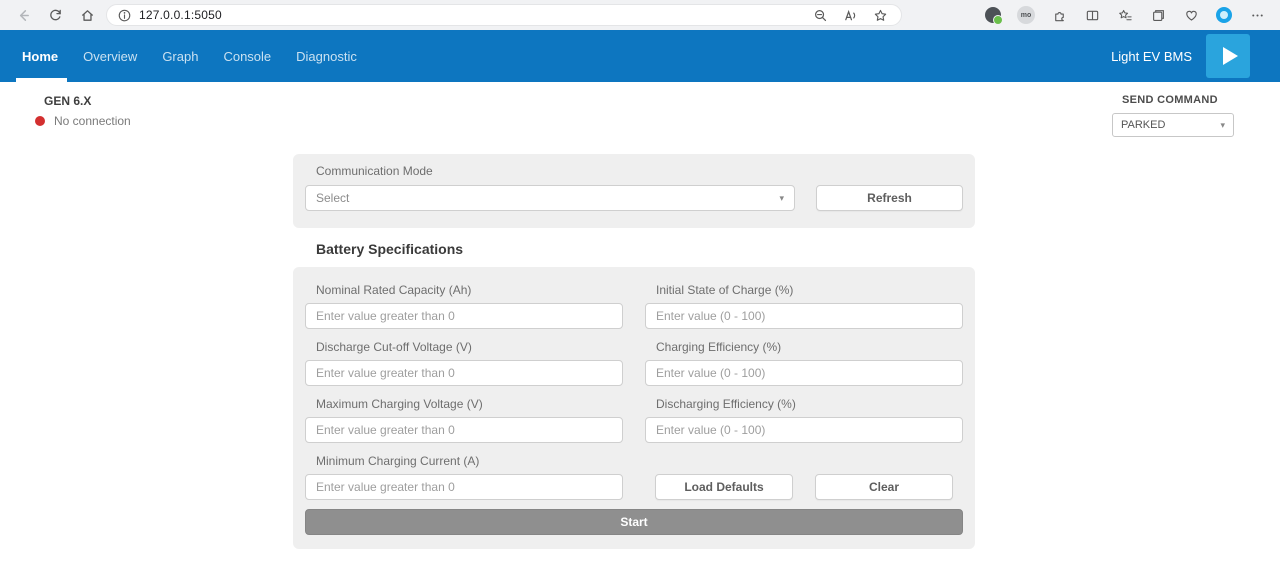  I want to click on address-bar: 127.0.0.1:5050, so click(504, 15).